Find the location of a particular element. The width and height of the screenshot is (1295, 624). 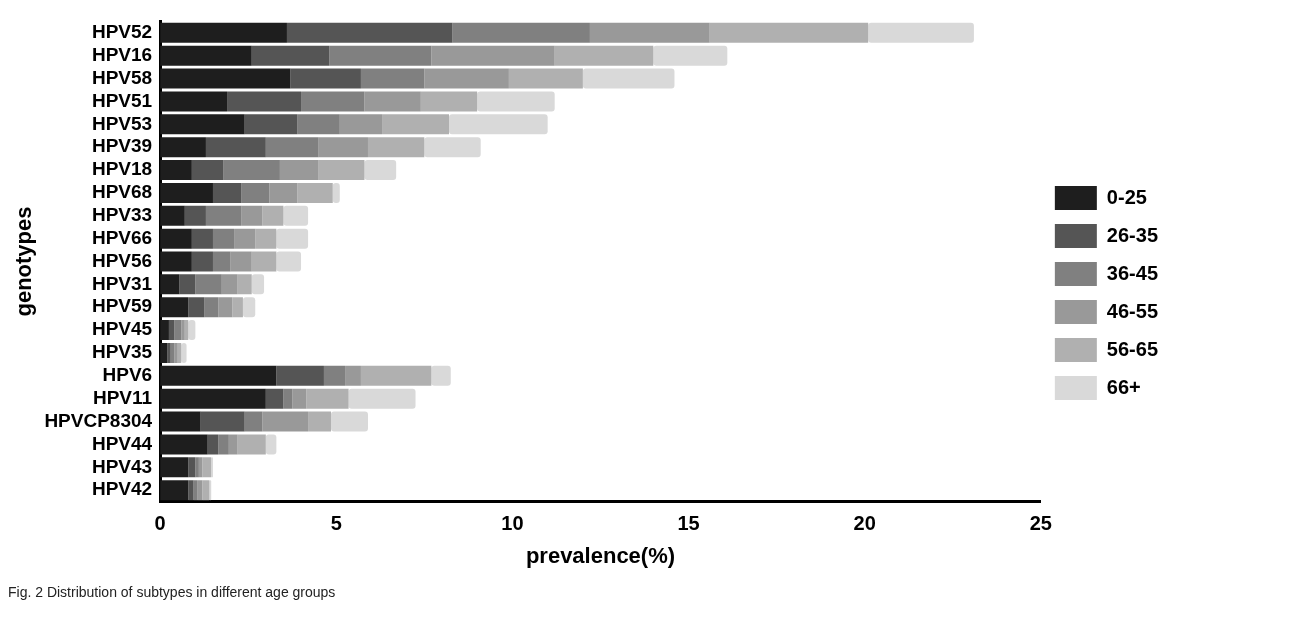

y-tick-label: HPV43 is located at coordinates (122, 466).